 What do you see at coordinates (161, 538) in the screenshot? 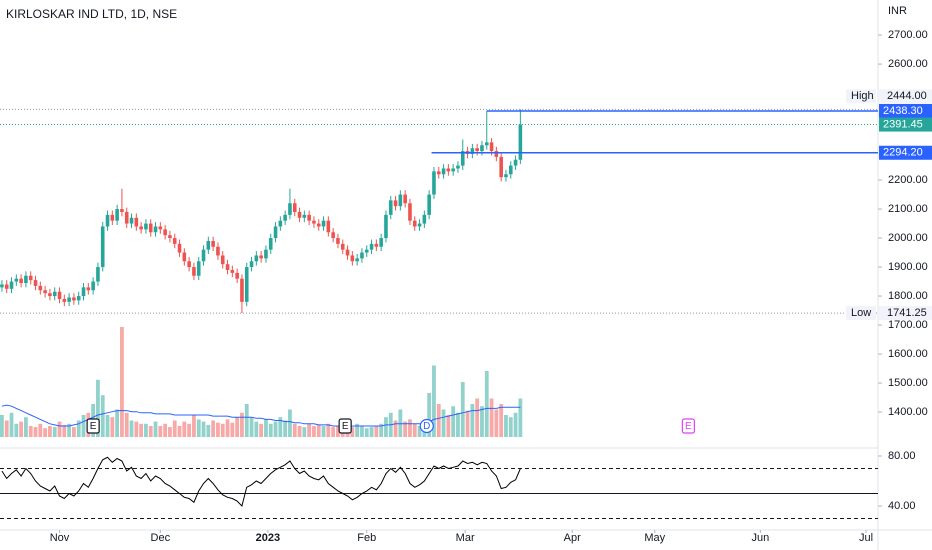
I see `x-tick-label: Dec` at bounding box center [161, 538].